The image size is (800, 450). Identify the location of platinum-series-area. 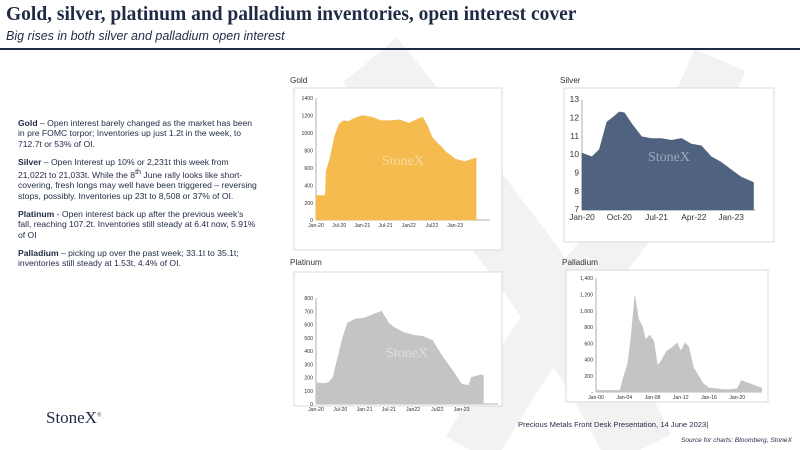
(399, 357).